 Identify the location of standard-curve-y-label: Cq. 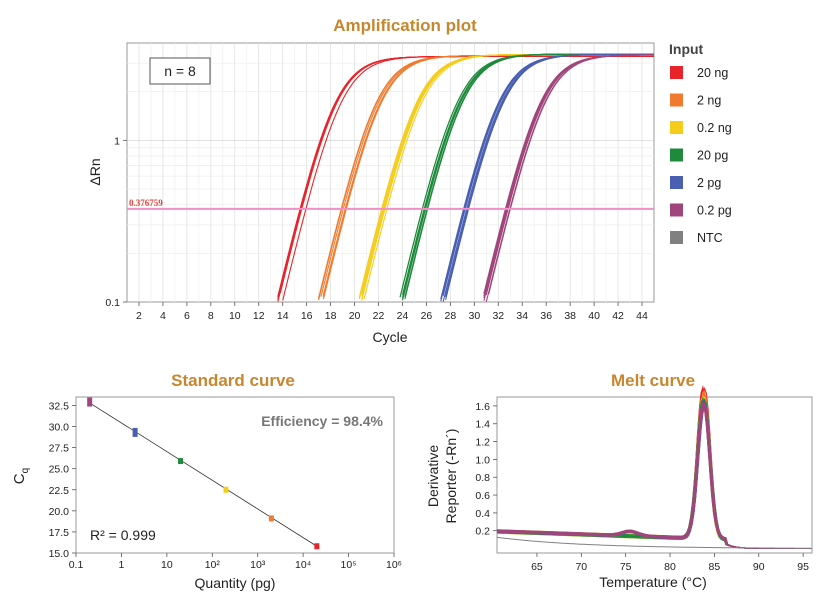
(21, 476).